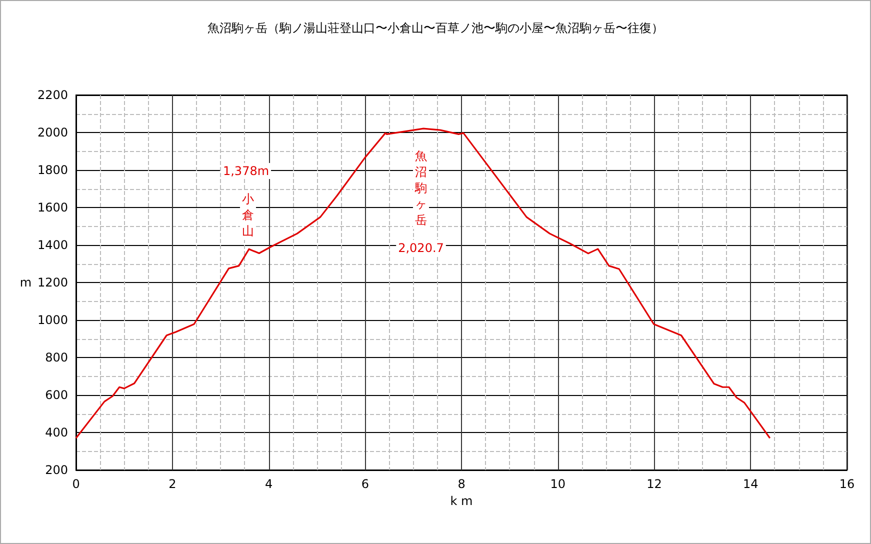 The width and height of the screenshot is (871, 544). I want to click on y-tick-label: 1600, so click(52, 207).